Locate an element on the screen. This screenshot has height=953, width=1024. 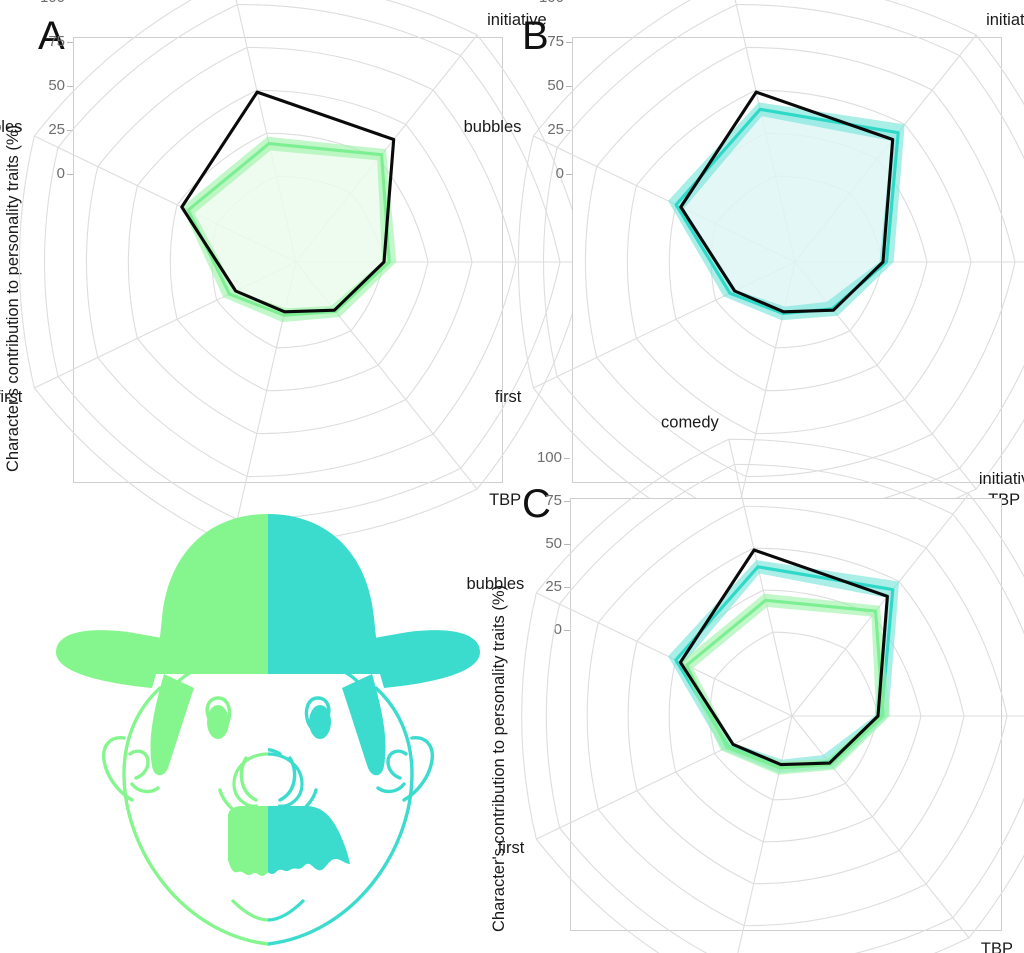
eye-left is located at coordinates (218, 722).